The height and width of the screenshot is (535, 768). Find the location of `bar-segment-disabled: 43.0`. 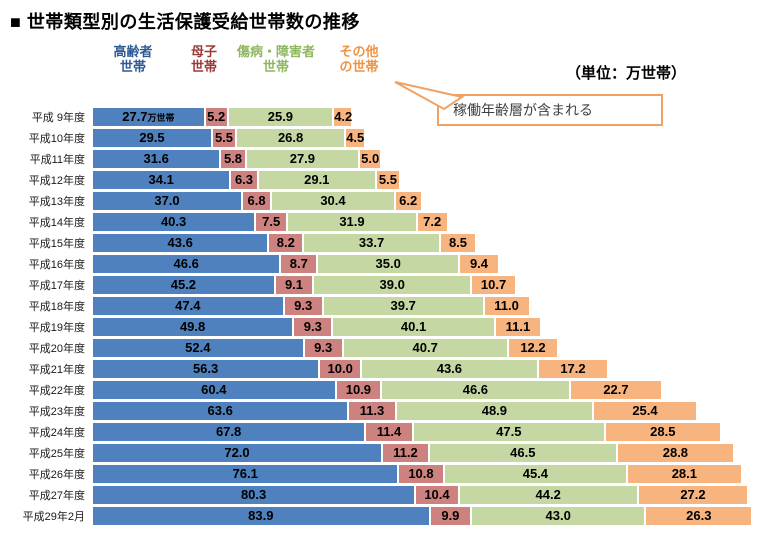

bar-segment-disabled: 43.0 is located at coordinates (558, 515).